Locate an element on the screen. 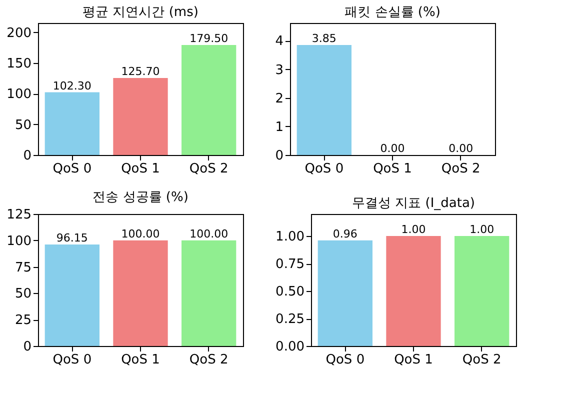  chart-title: 평균 지연시간 (ms) is located at coordinates (140, 12).